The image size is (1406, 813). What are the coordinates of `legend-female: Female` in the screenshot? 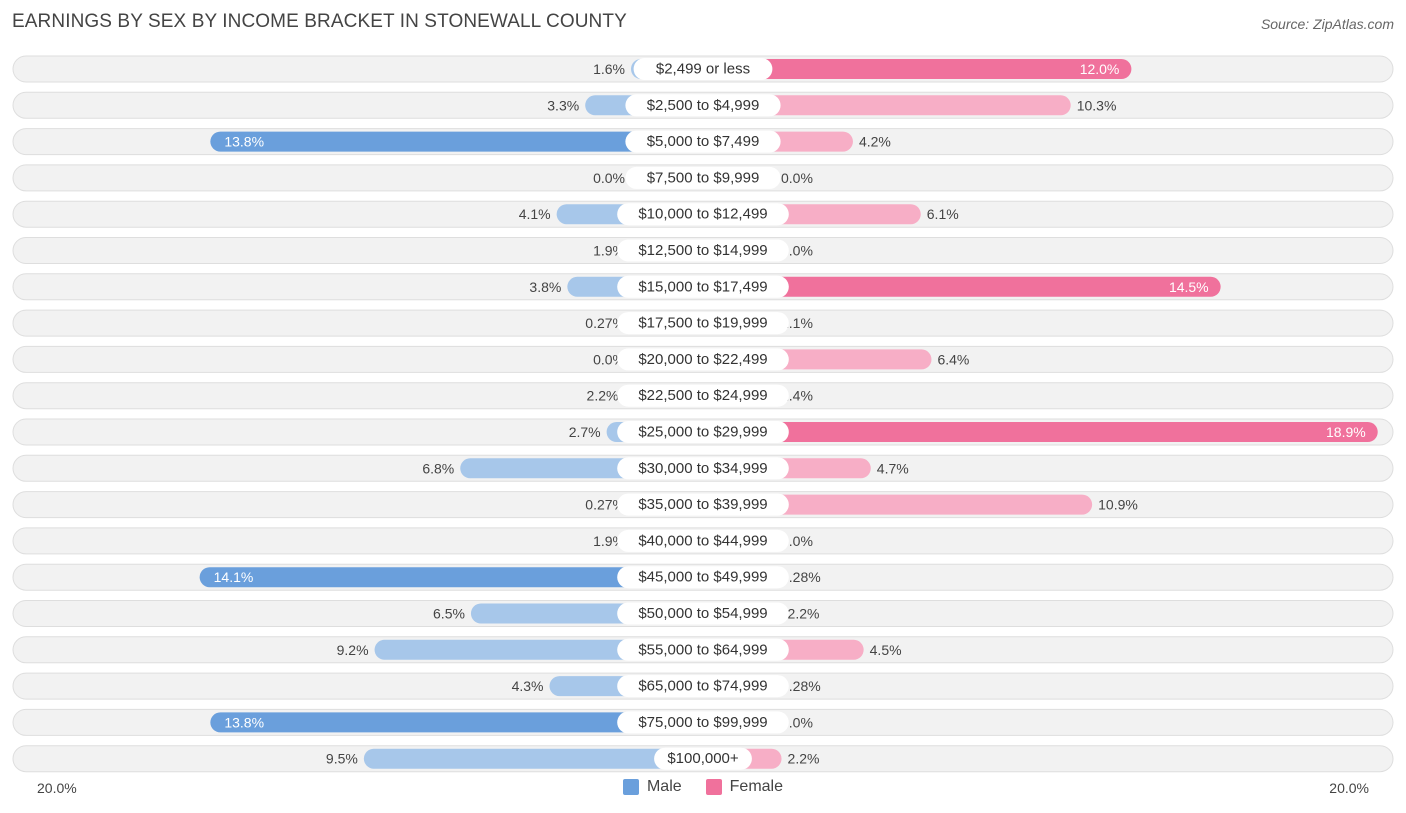 It's located at (744, 787).